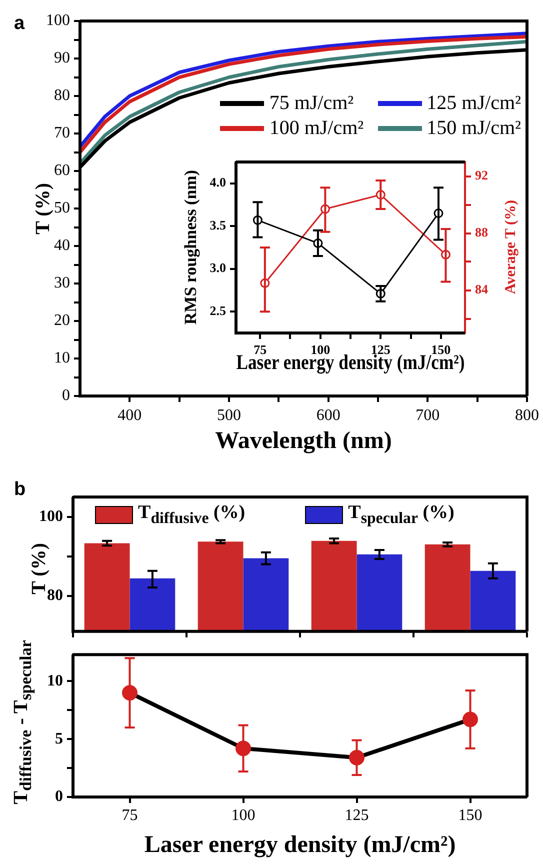 The width and height of the screenshot is (543, 864). What do you see at coordinates (311, 103) in the screenshot?
I see `legend-label: 75 mJ/cm²` at bounding box center [311, 103].